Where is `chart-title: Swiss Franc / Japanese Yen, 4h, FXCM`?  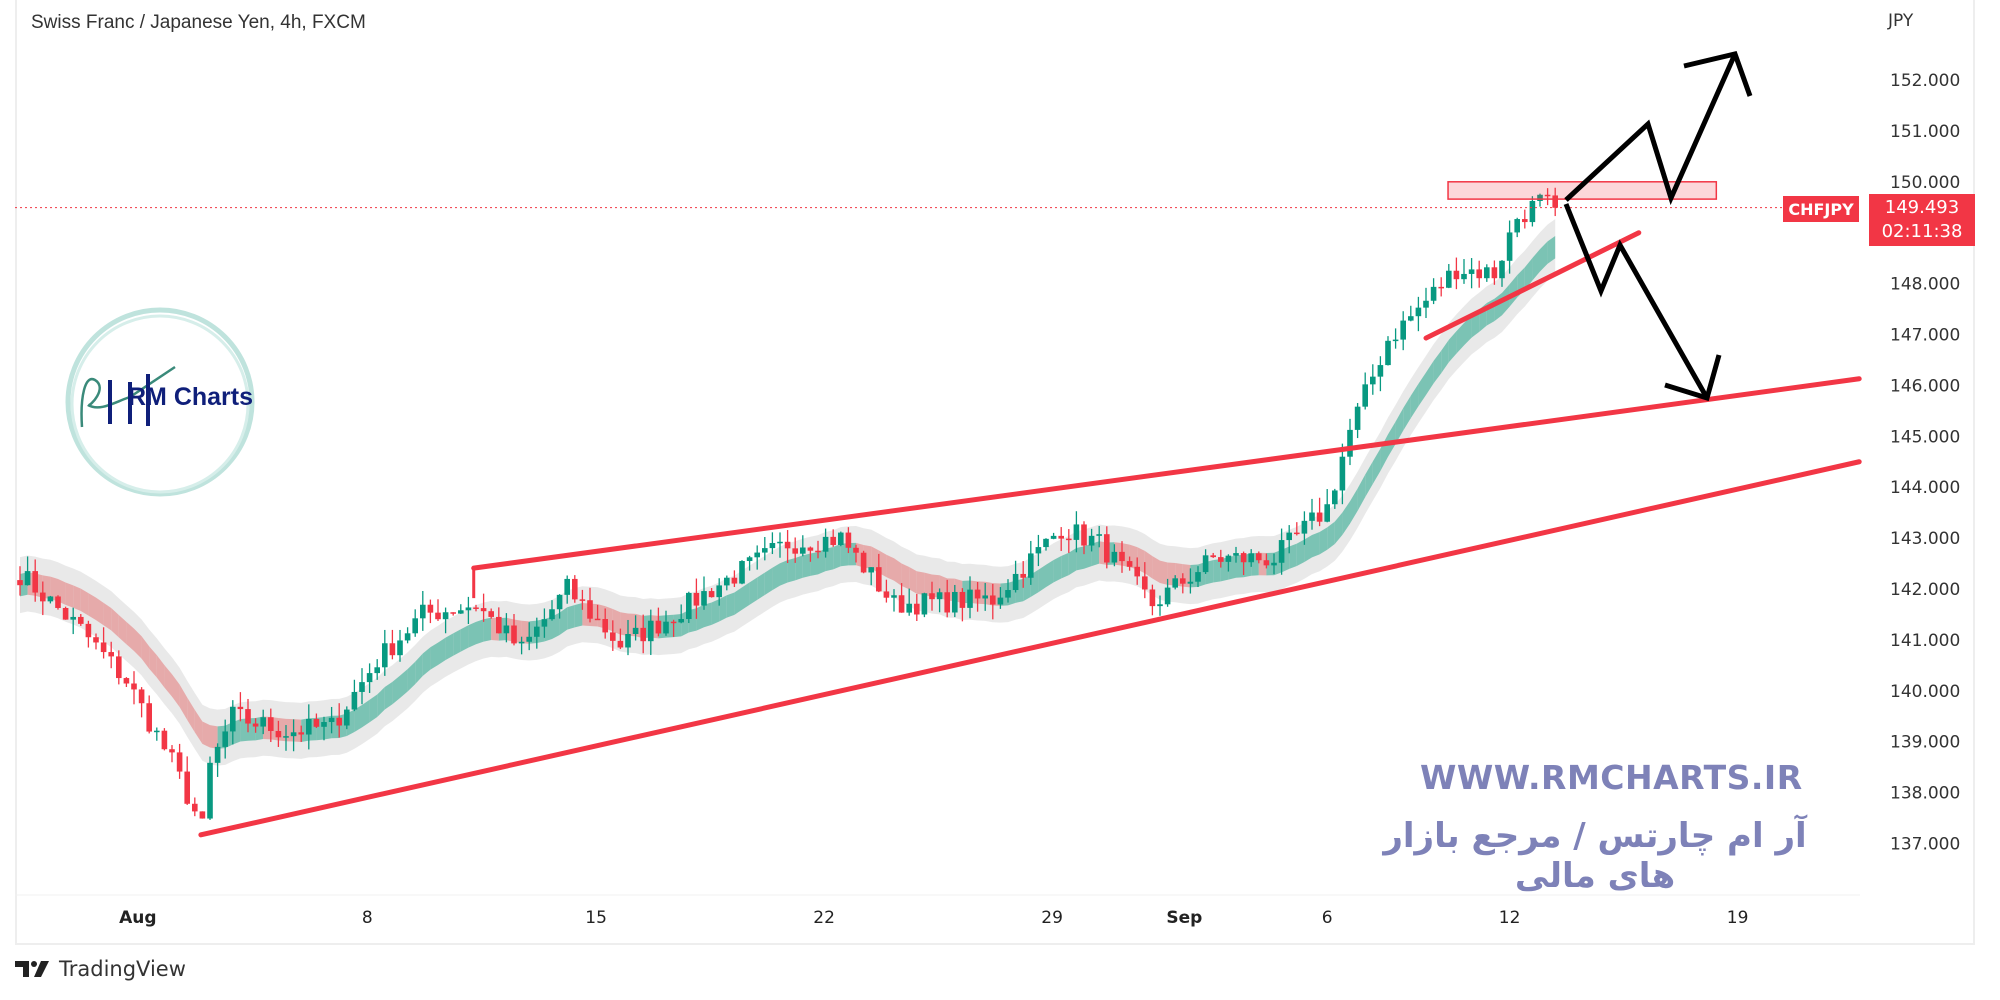 chart-title: Swiss Franc / Japanese Yen, 4h, FXCM is located at coordinates (198, 22).